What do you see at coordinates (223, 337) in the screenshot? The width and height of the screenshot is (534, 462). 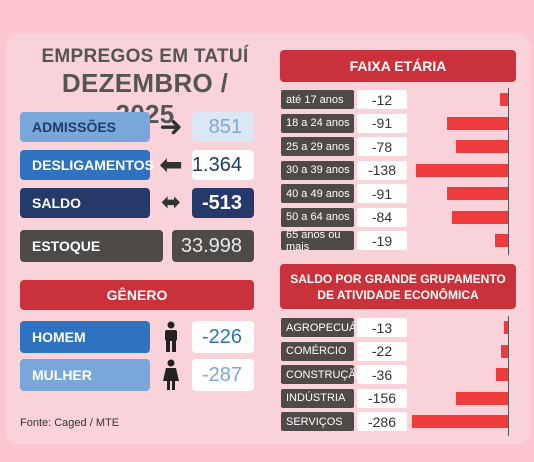 I see `homem-value: -226` at bounding box center [223, 337].